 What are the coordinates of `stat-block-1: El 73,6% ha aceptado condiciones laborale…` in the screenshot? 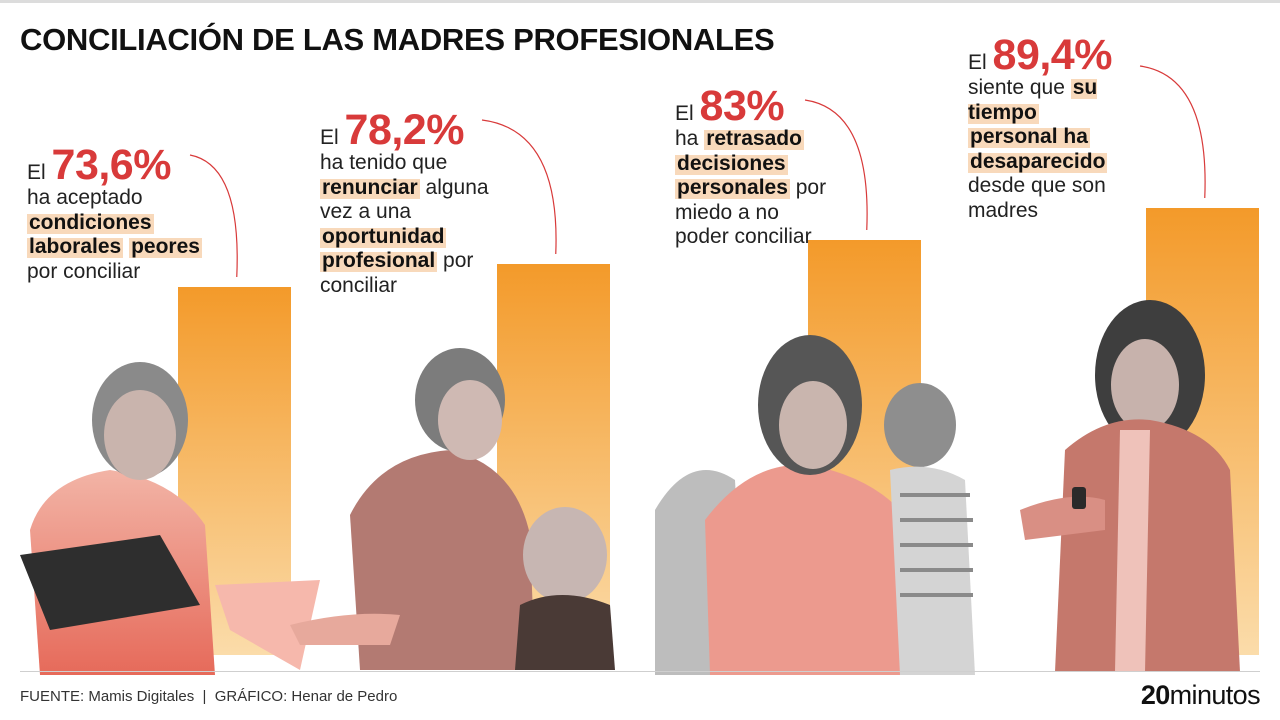 It's located at (127, 214).